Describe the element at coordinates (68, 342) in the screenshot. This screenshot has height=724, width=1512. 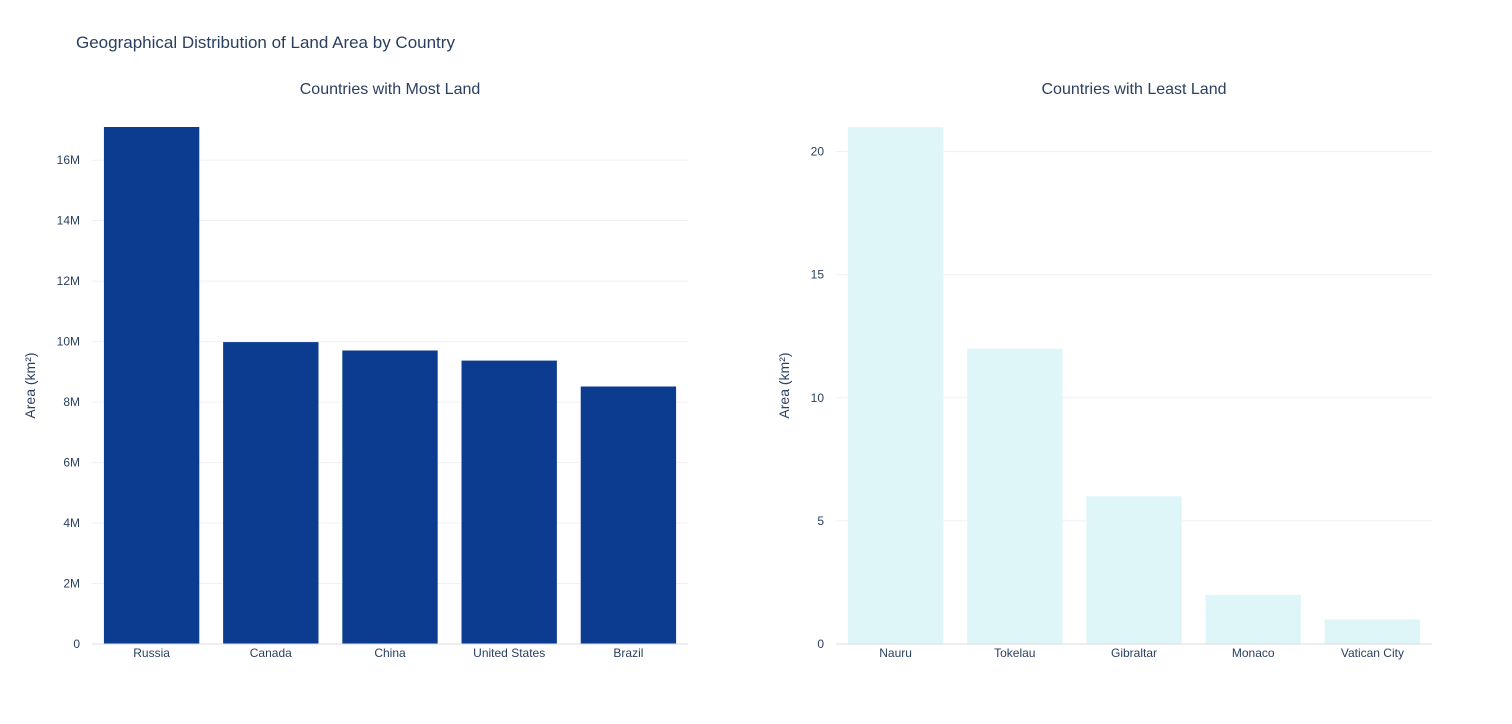
I see `y-tick-label: 10M` at that location.